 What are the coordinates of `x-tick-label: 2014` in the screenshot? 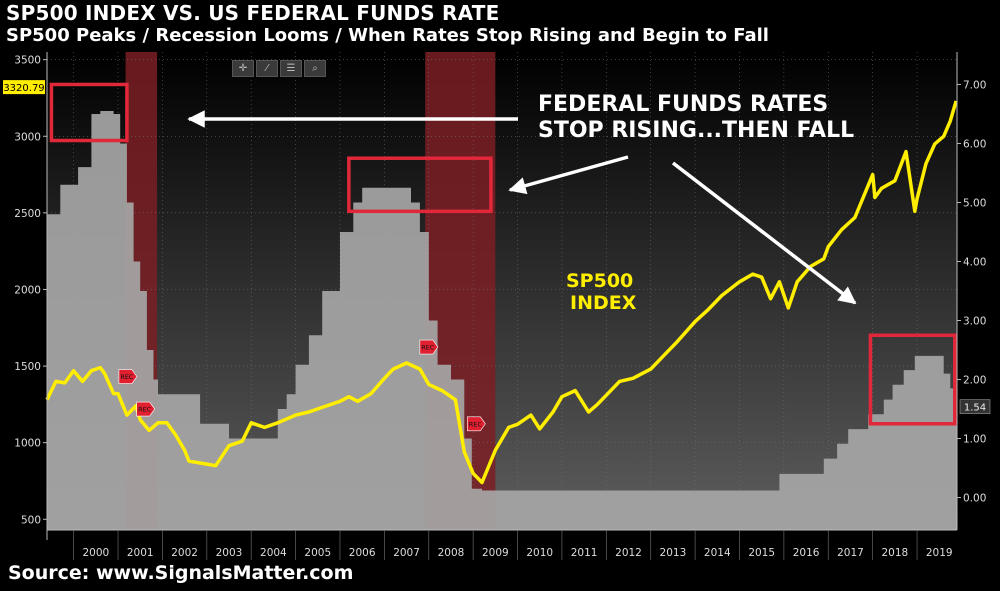 It's located at (717, 553).